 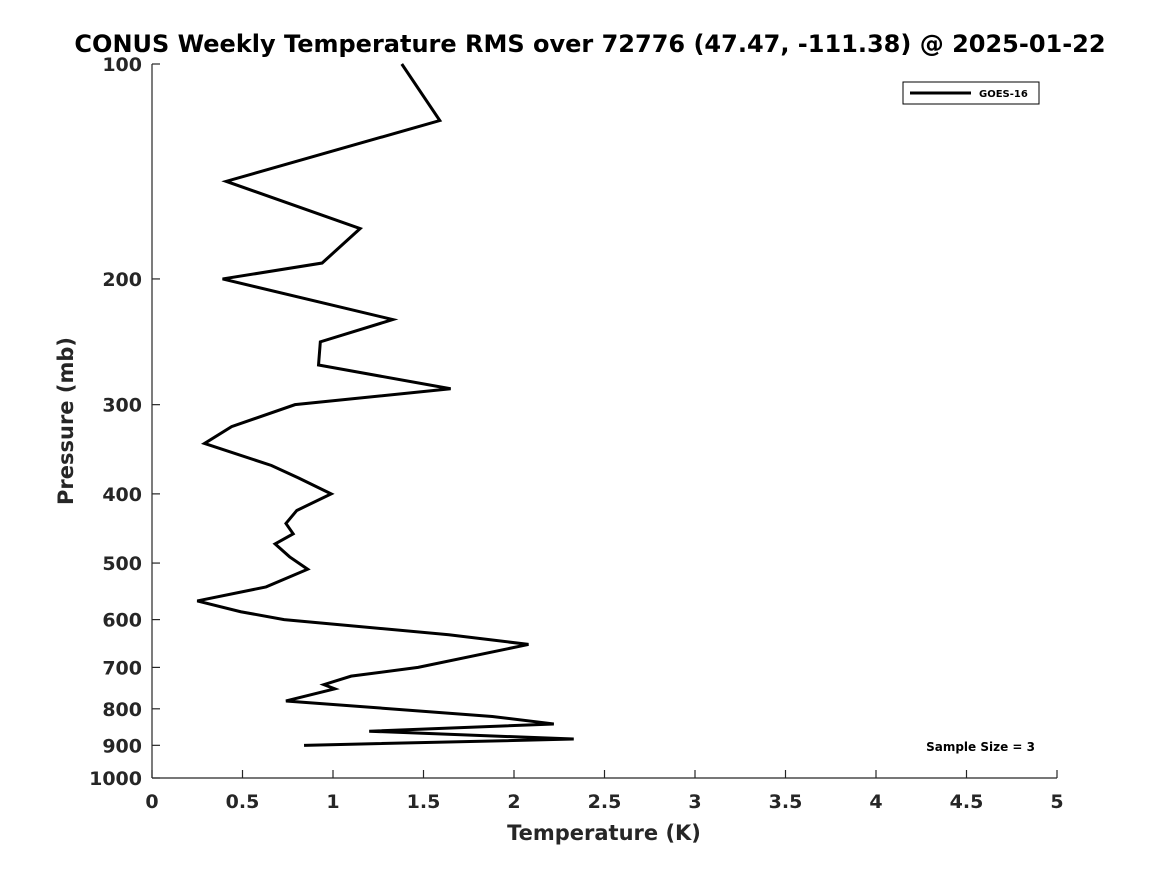 I want to click on y-tick-label: 400, so click(x=122, y=495).